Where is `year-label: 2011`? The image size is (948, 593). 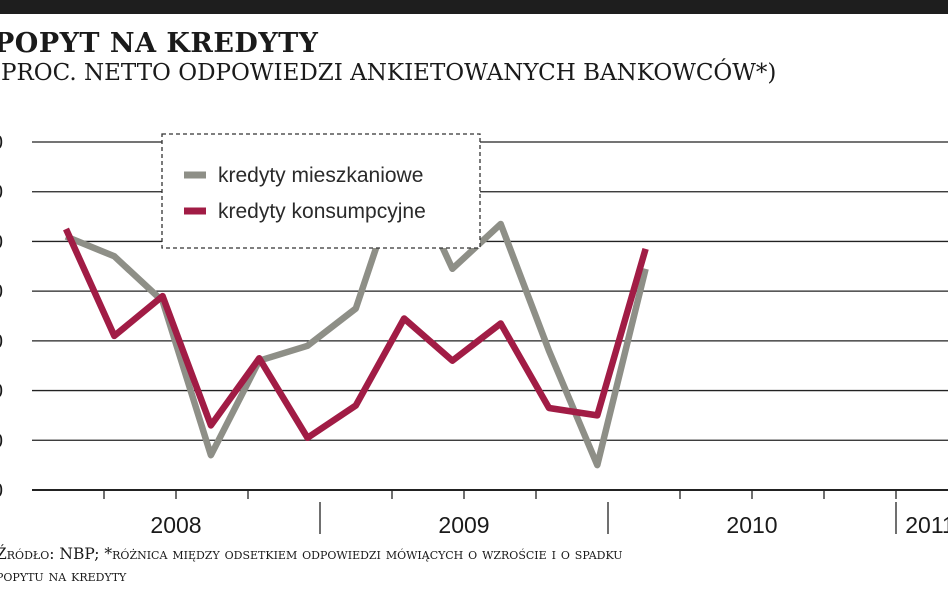
year-label: 2011 is located at coordinates (926, 525).